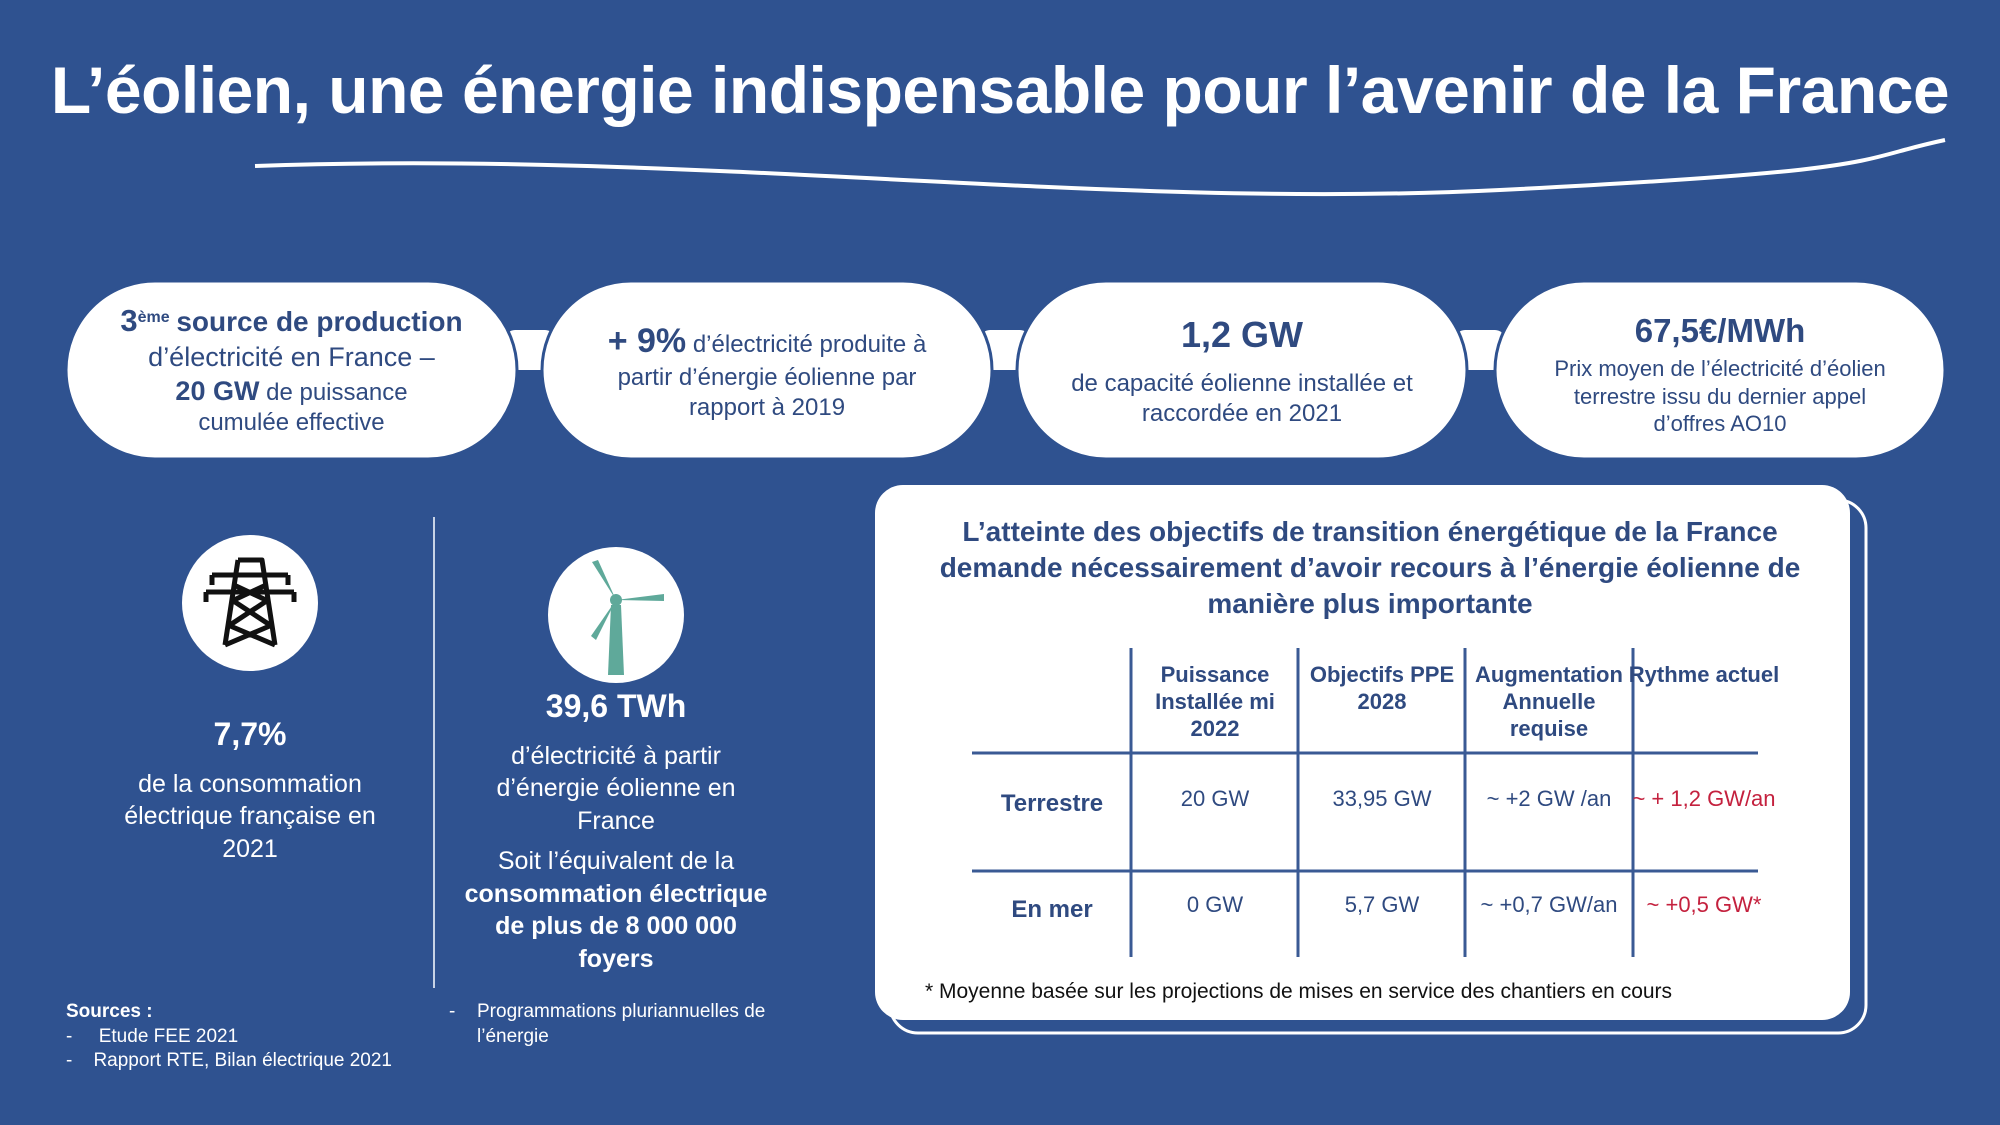 The image size is (2000, 1125). I want to click on cell: 5,7 GW, so click(1382, 904).